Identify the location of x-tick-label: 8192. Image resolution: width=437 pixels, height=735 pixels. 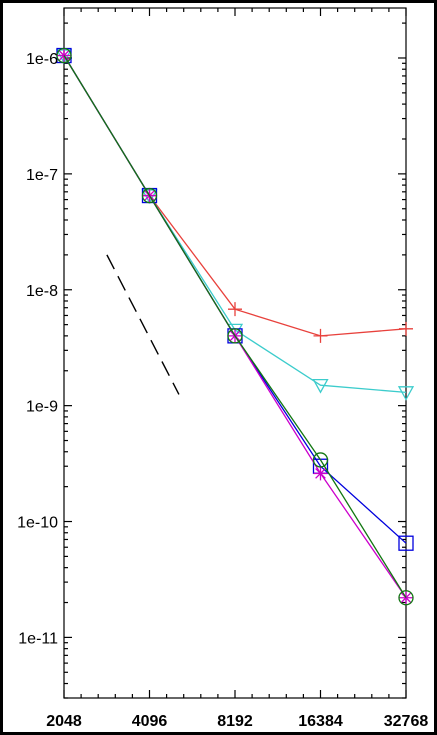
(235, 721).